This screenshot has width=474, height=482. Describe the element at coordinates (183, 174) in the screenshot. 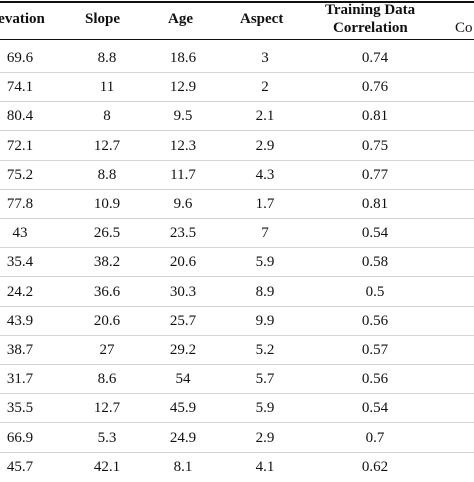

I see `cell-age: 11.7` at that location.